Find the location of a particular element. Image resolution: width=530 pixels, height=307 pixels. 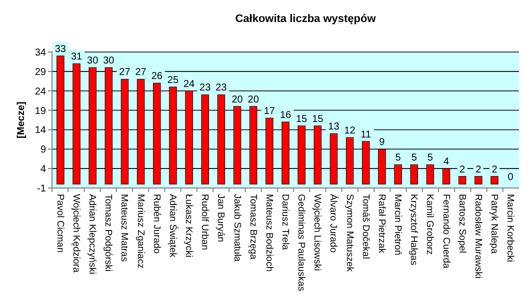

y-tick-label: 24 is located at coordinates (40, 92).